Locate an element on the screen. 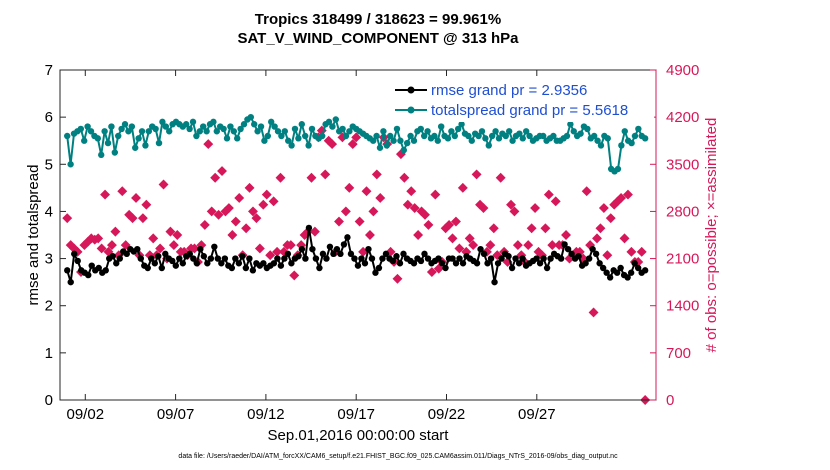  x-tick-label: 09/07 is located at coordinates (176, 414).